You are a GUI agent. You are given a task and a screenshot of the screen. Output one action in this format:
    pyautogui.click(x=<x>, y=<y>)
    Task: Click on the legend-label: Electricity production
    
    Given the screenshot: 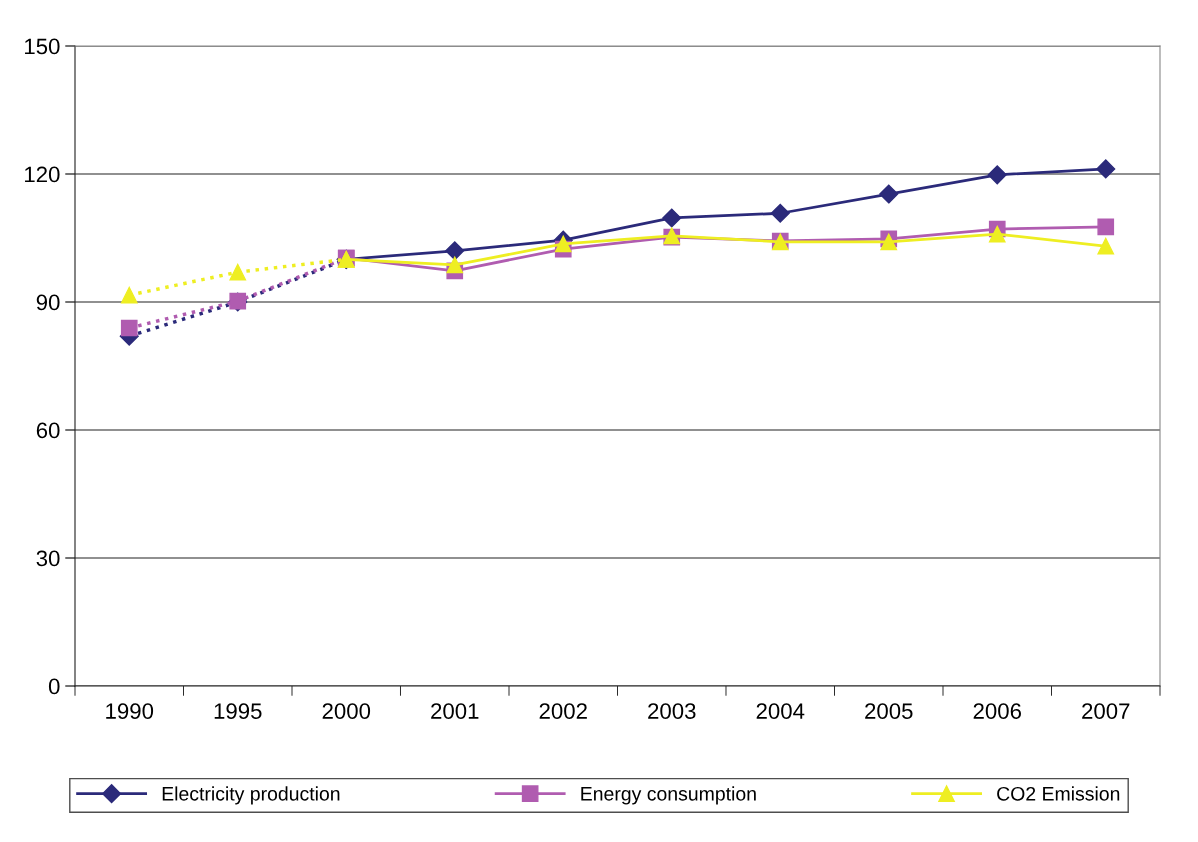 What is the action you would take?
    pyautogui.click(x=251, y=795)
    